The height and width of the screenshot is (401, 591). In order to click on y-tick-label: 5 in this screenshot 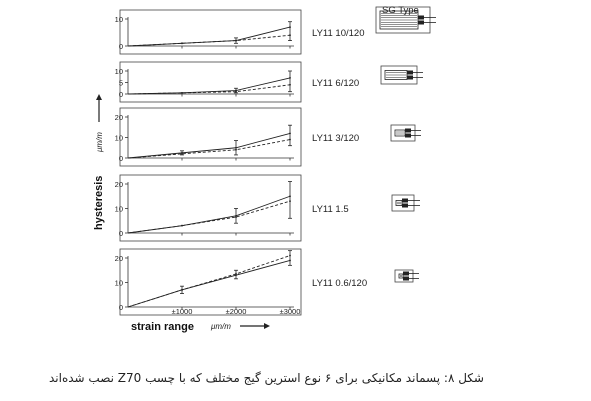, I will do `click(121, 83)`.